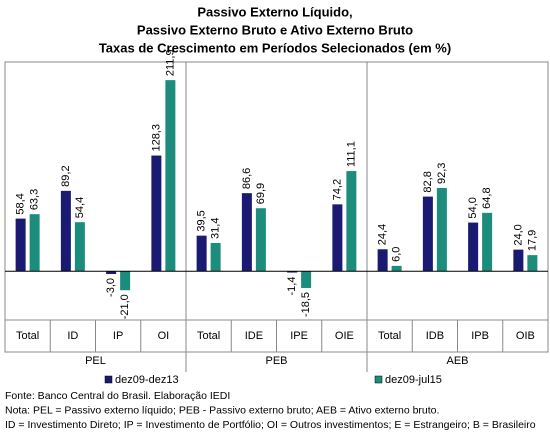 The width and height of the screenshot is (550, 440). What do you see at coordinates (170, 62) in the screenshot?
I see `data-label: 211,9` at bounding box center [170, 62].